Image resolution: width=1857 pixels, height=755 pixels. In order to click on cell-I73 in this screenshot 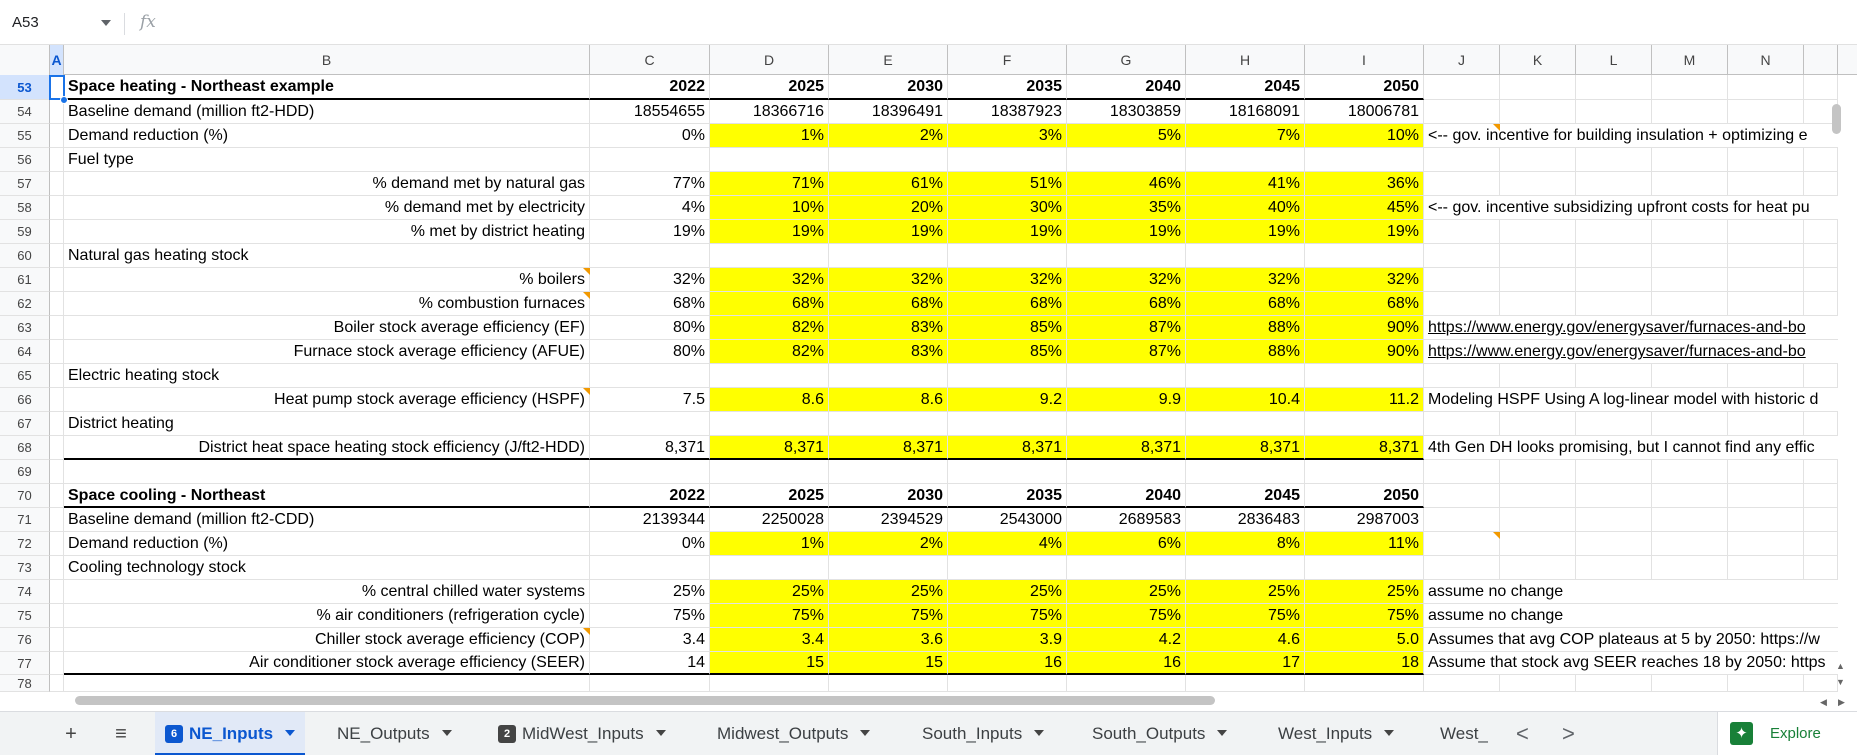, I will do `click(1364, 568)`.